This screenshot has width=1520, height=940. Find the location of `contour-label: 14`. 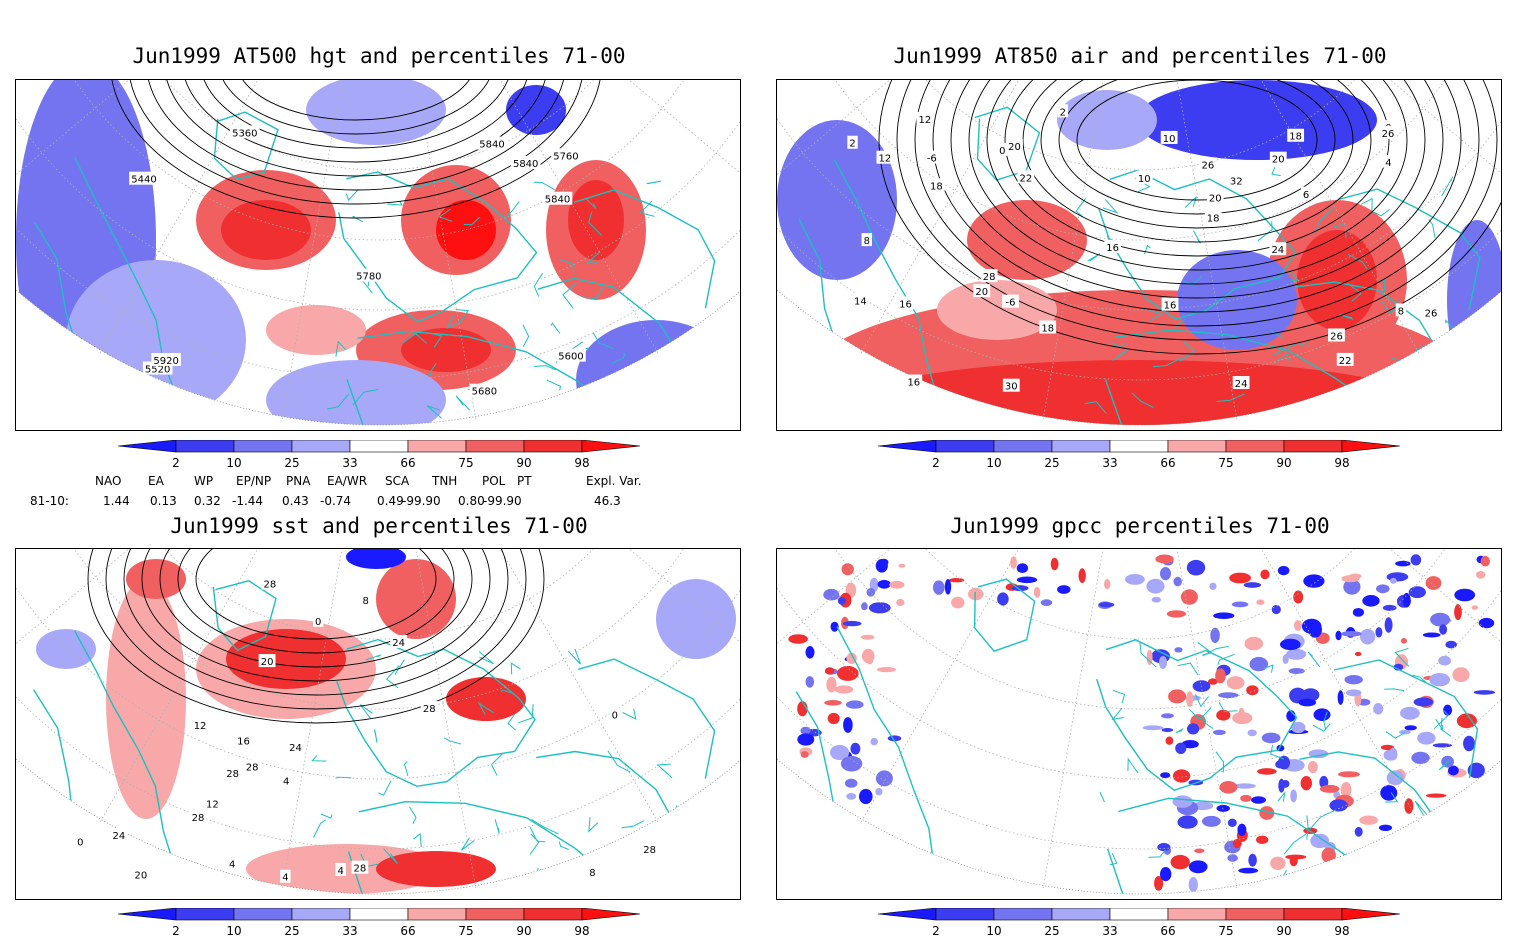

contour-label: 14 is located at coordinates (860, 301).